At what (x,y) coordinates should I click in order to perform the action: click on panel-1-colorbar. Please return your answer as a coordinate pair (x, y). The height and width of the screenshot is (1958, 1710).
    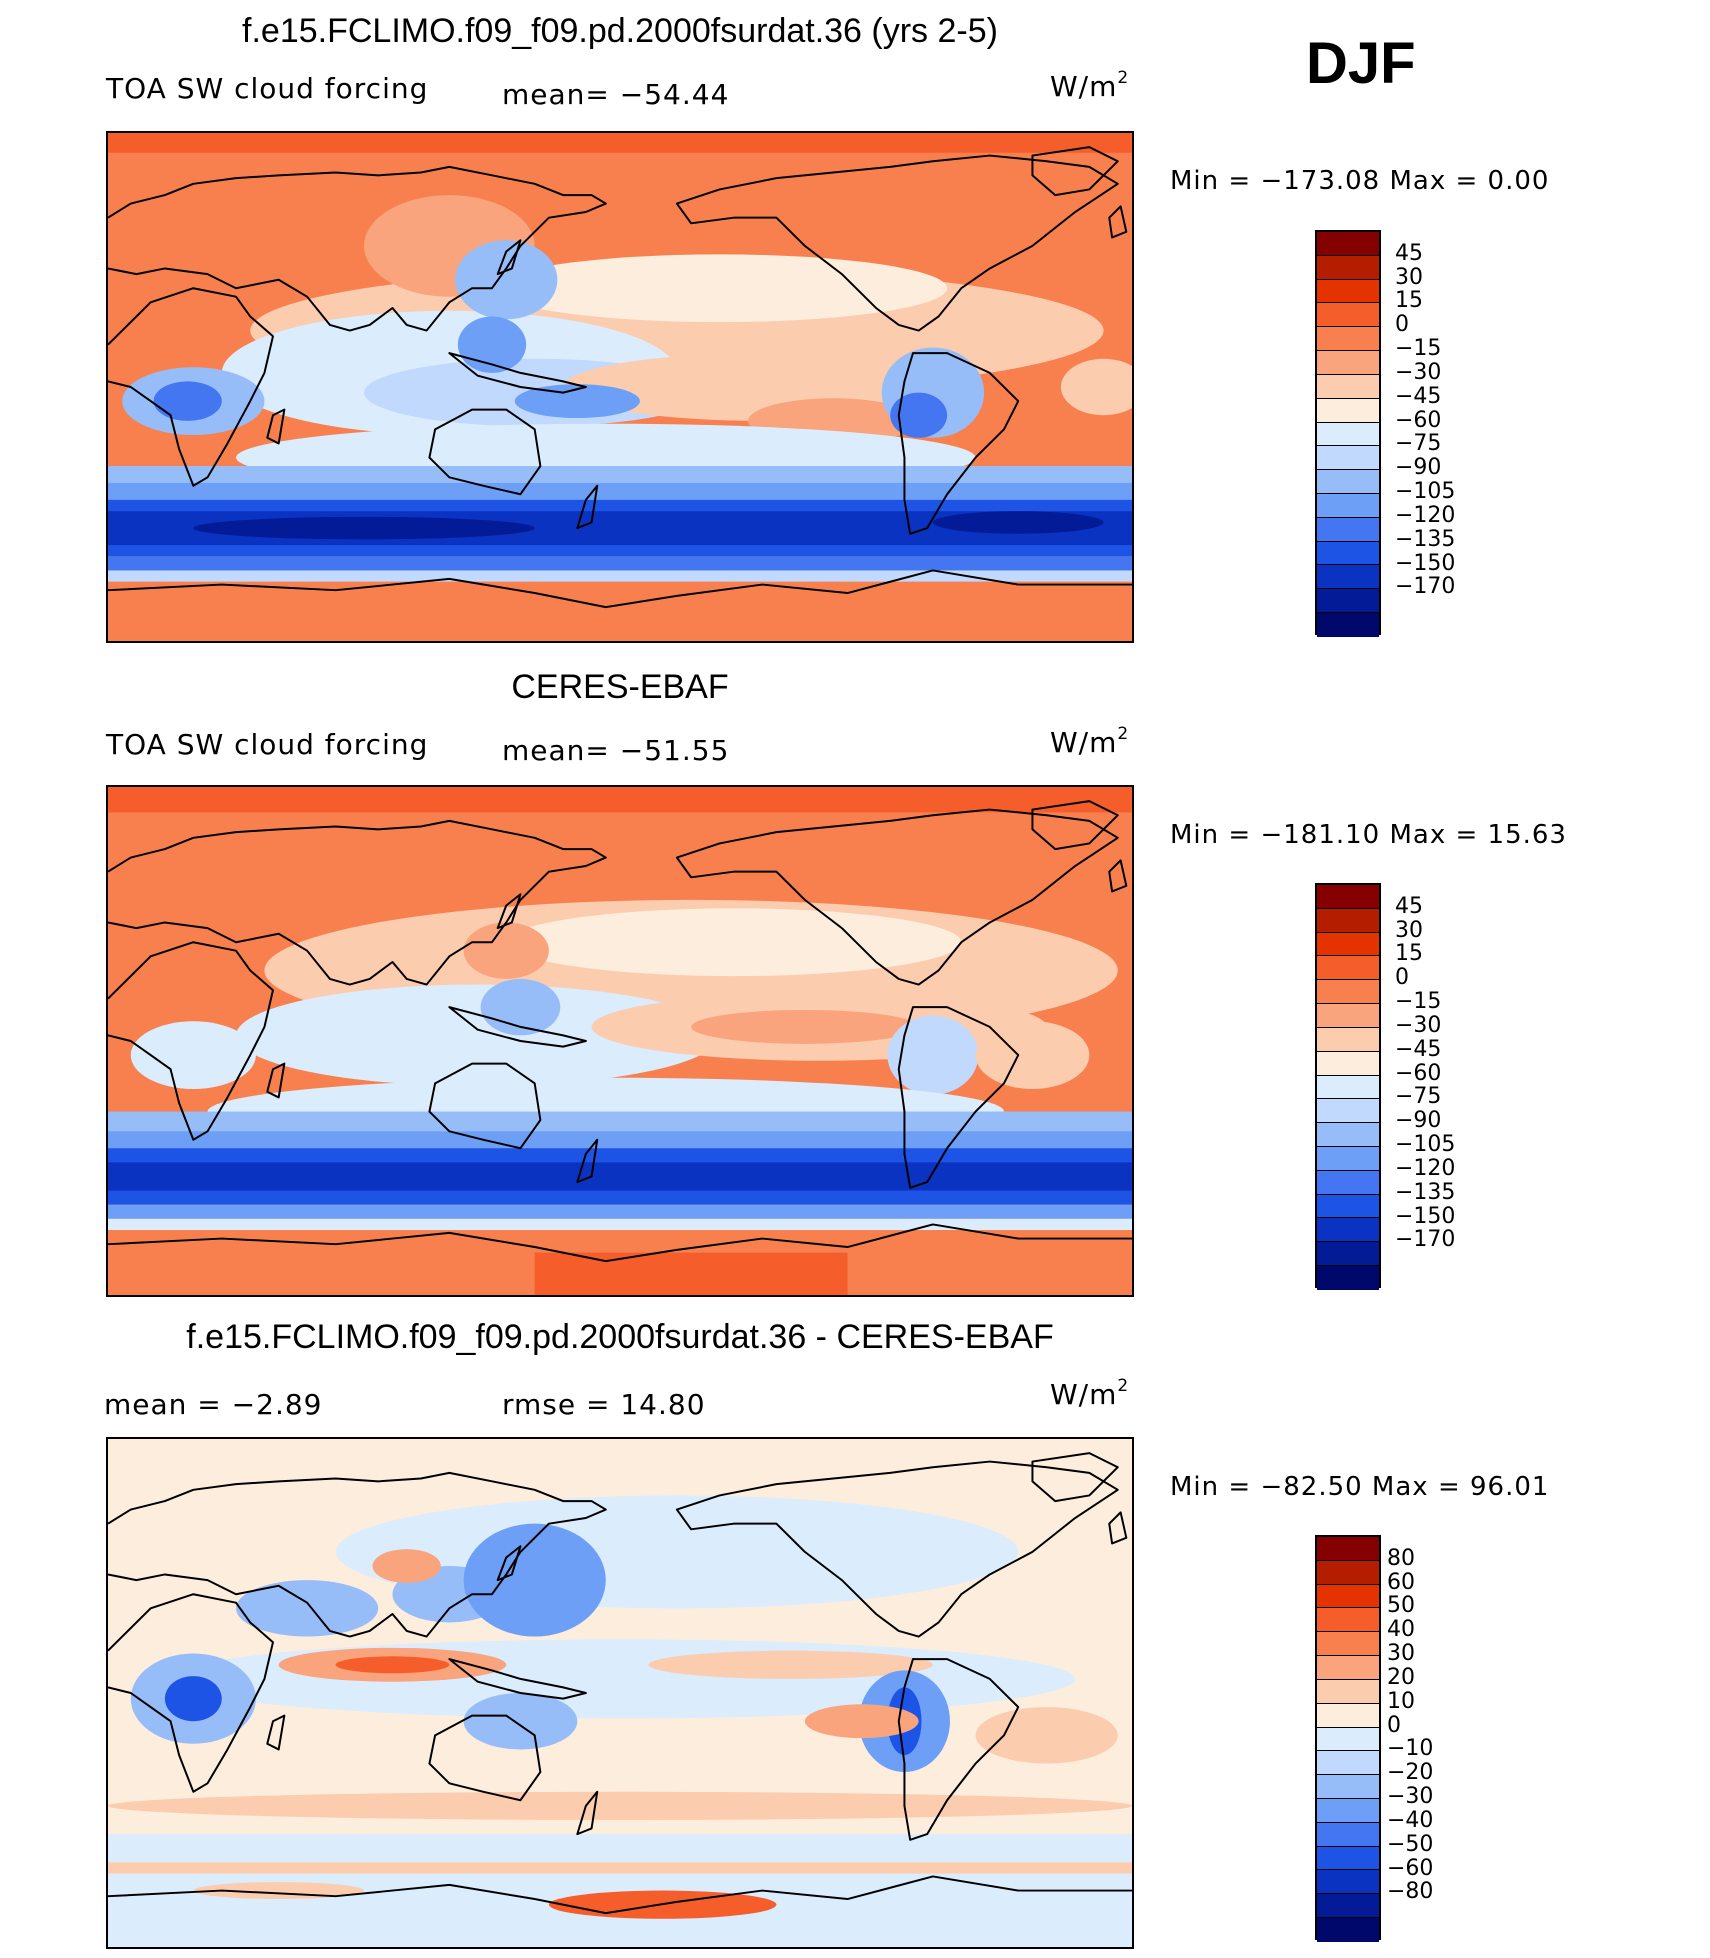
    Looking at the image, I should click on (1348, 433).